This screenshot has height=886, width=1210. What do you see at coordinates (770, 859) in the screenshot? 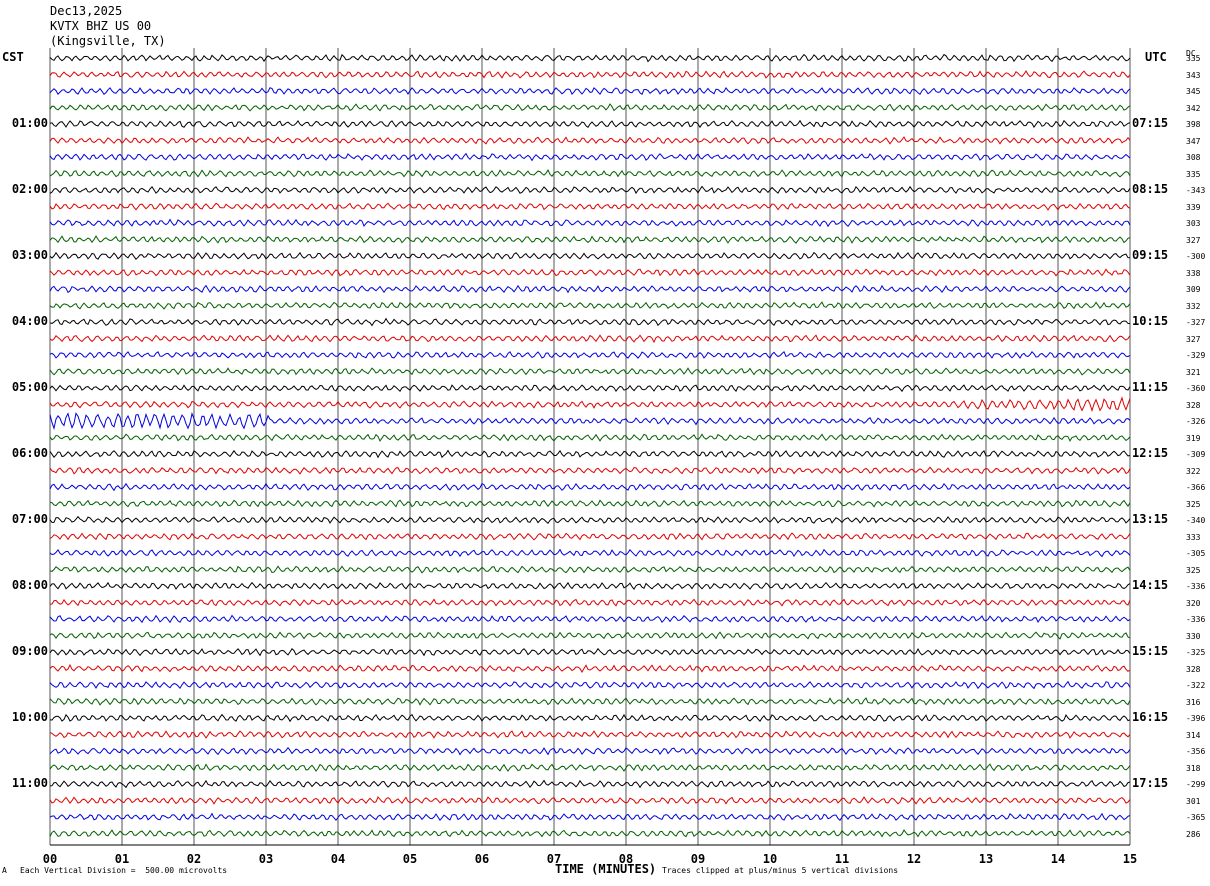
I see `x-tick-label: 10` at bounding box center [770, 859].